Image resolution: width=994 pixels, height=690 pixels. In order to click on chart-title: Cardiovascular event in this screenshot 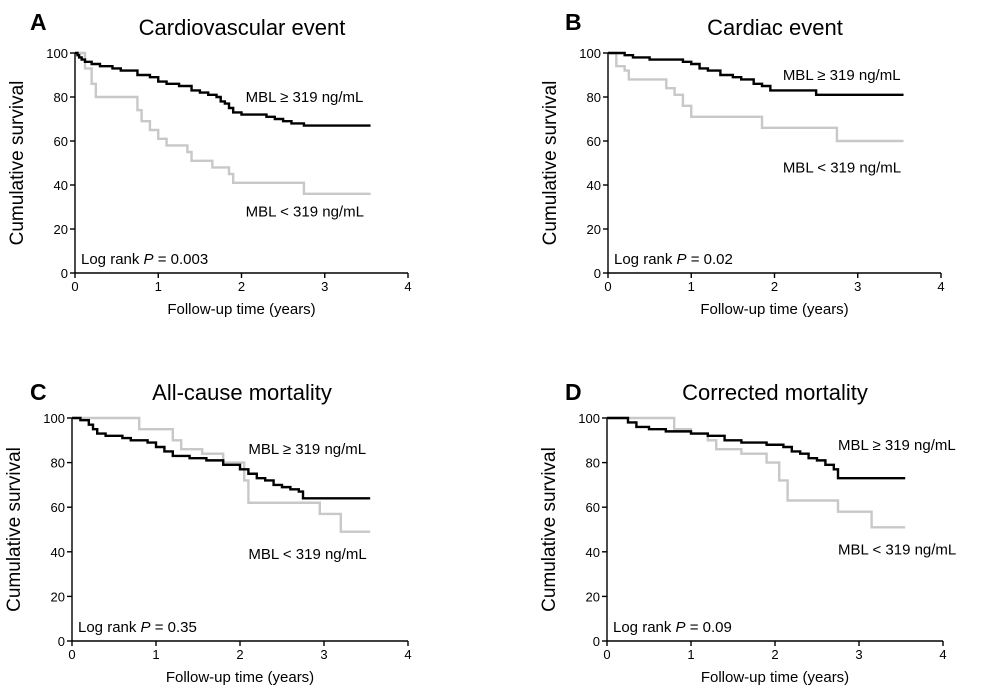, I will do `click(242, 27)`.